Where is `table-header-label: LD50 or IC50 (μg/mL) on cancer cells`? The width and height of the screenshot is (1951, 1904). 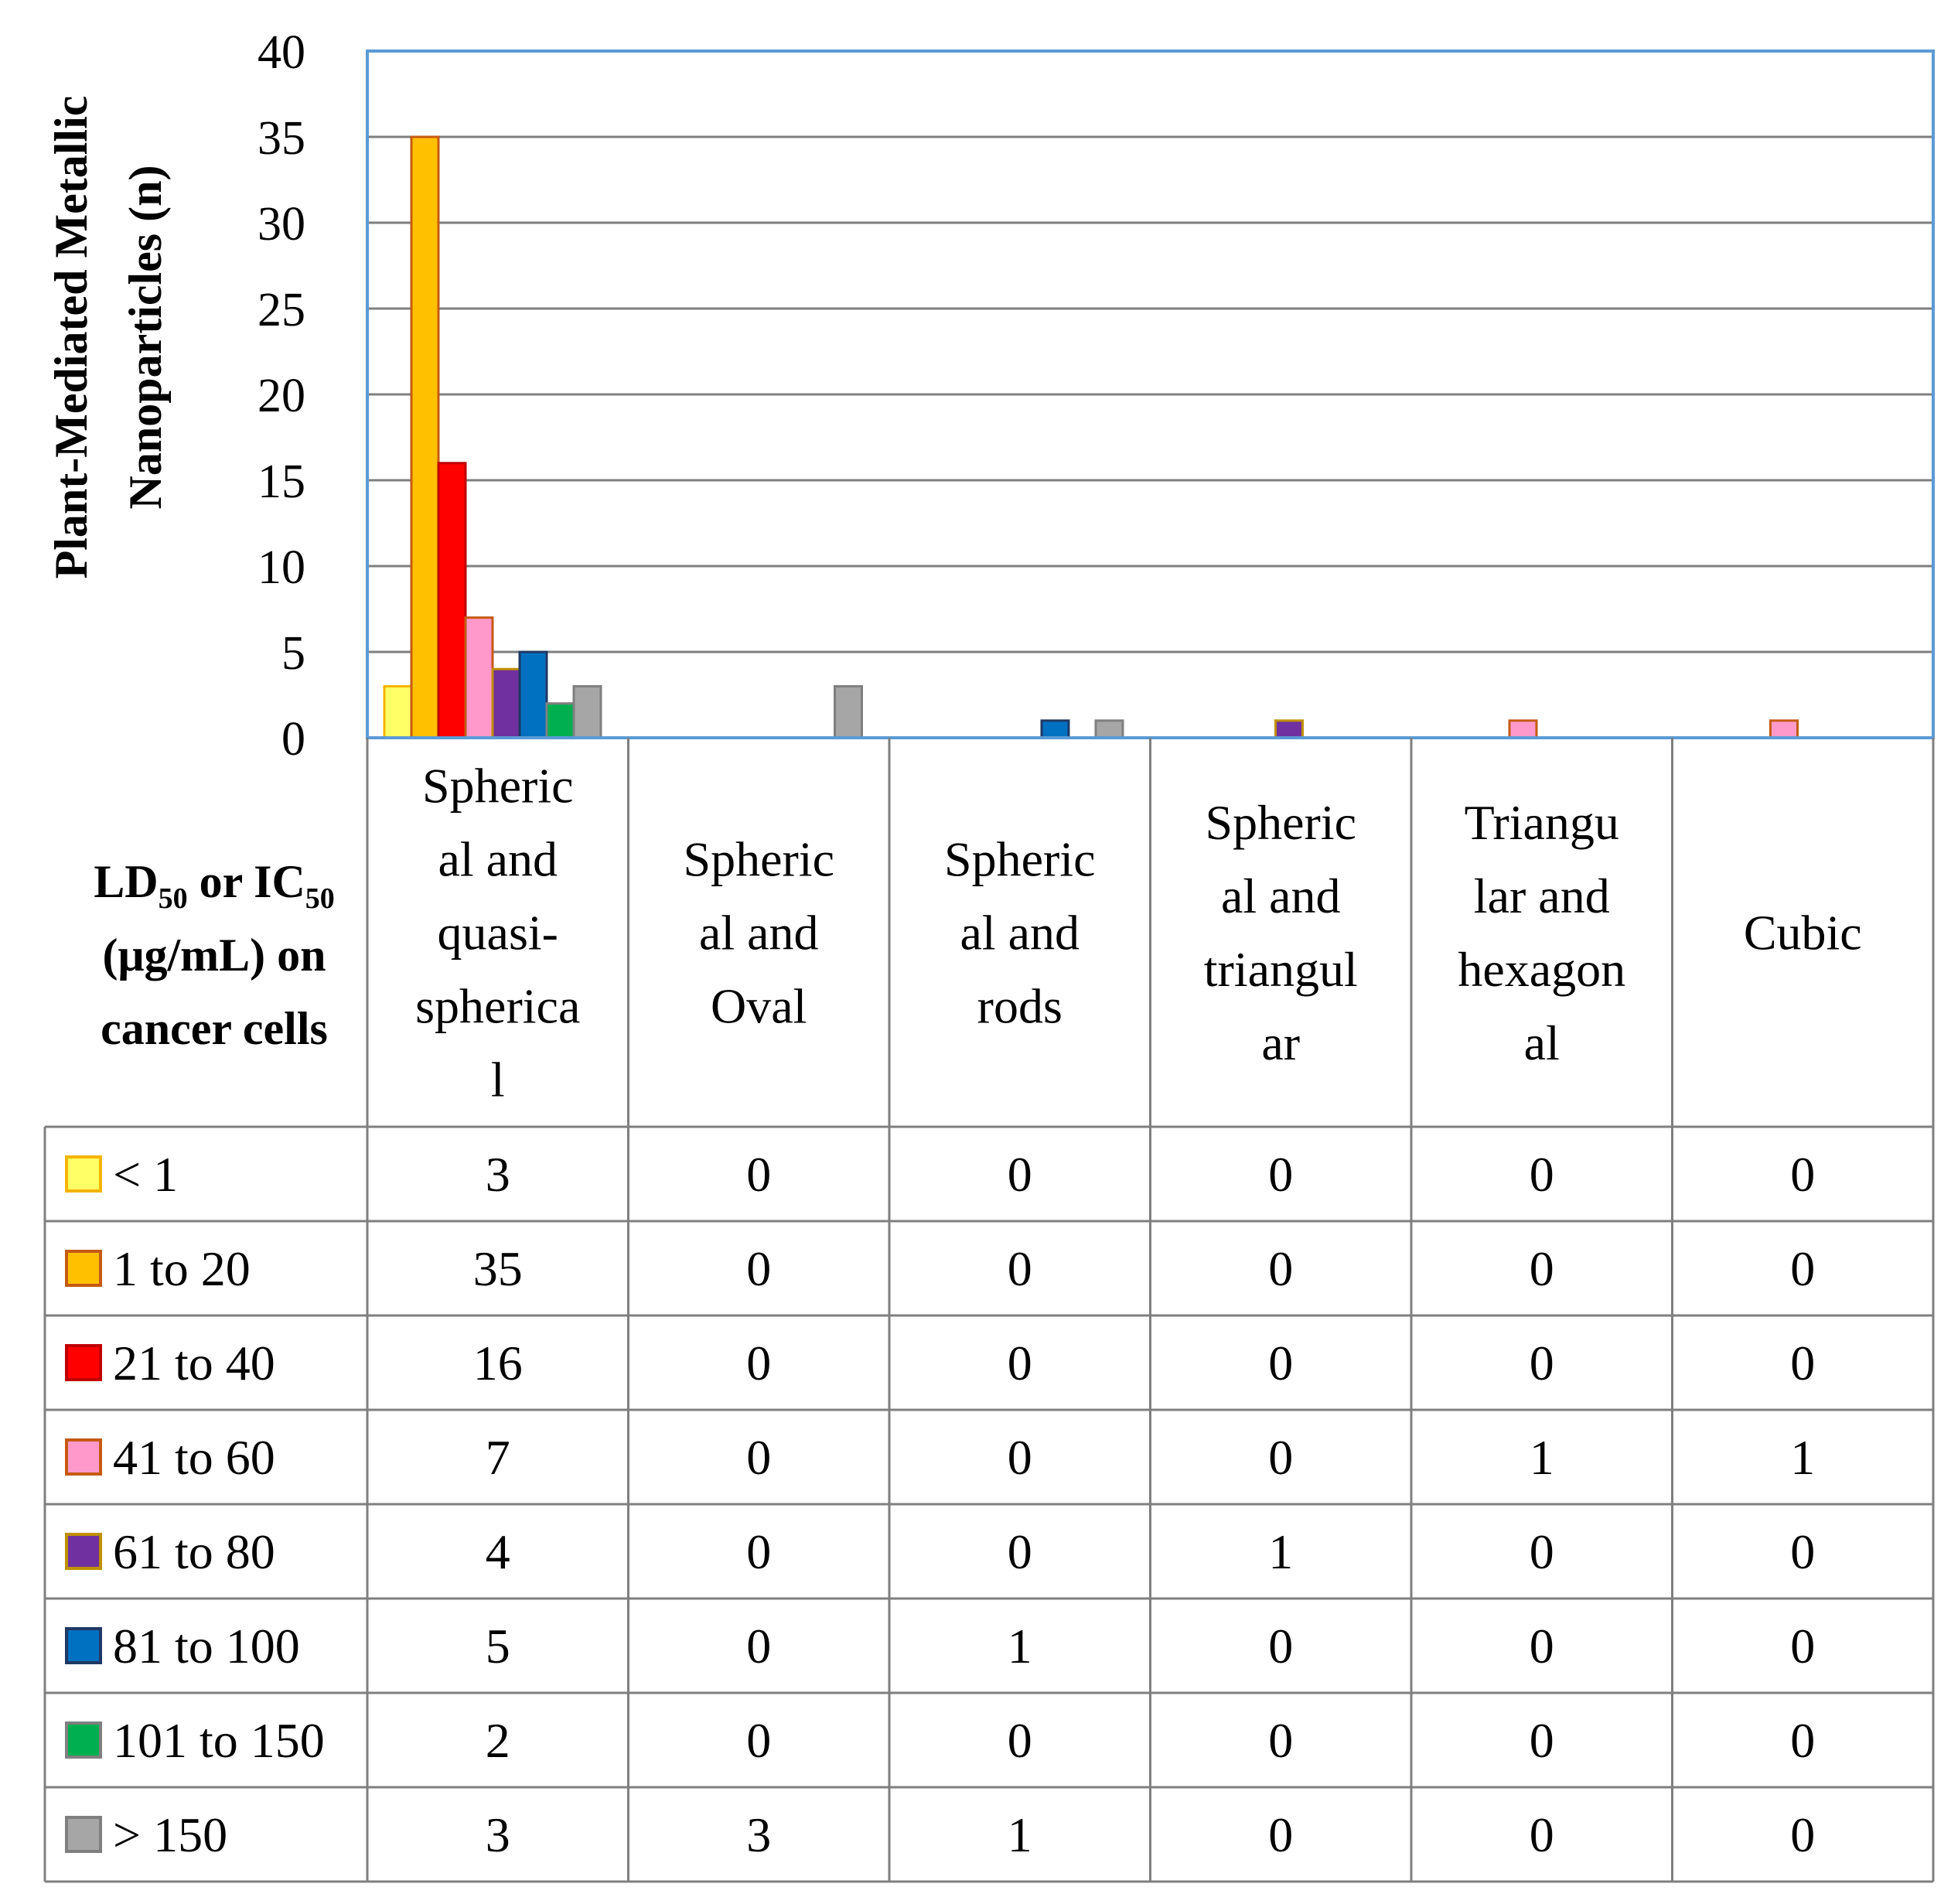 table-header-label: LD50 or IC50 (μg/mL) on cancer cells is located at coordinates (214, 955).